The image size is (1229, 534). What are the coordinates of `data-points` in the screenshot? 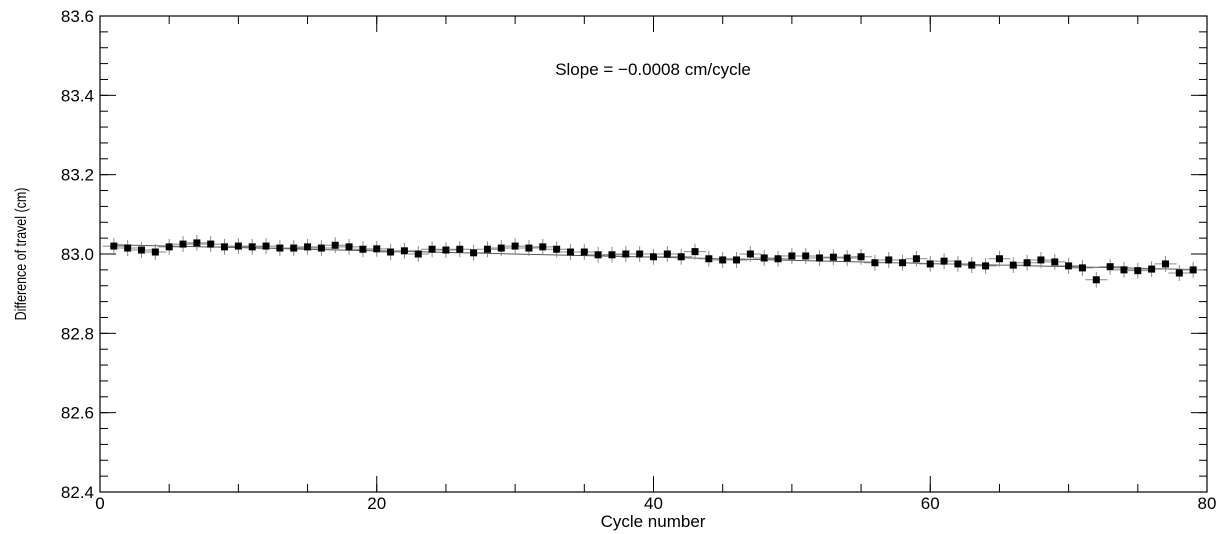 It's located at (653, 261).